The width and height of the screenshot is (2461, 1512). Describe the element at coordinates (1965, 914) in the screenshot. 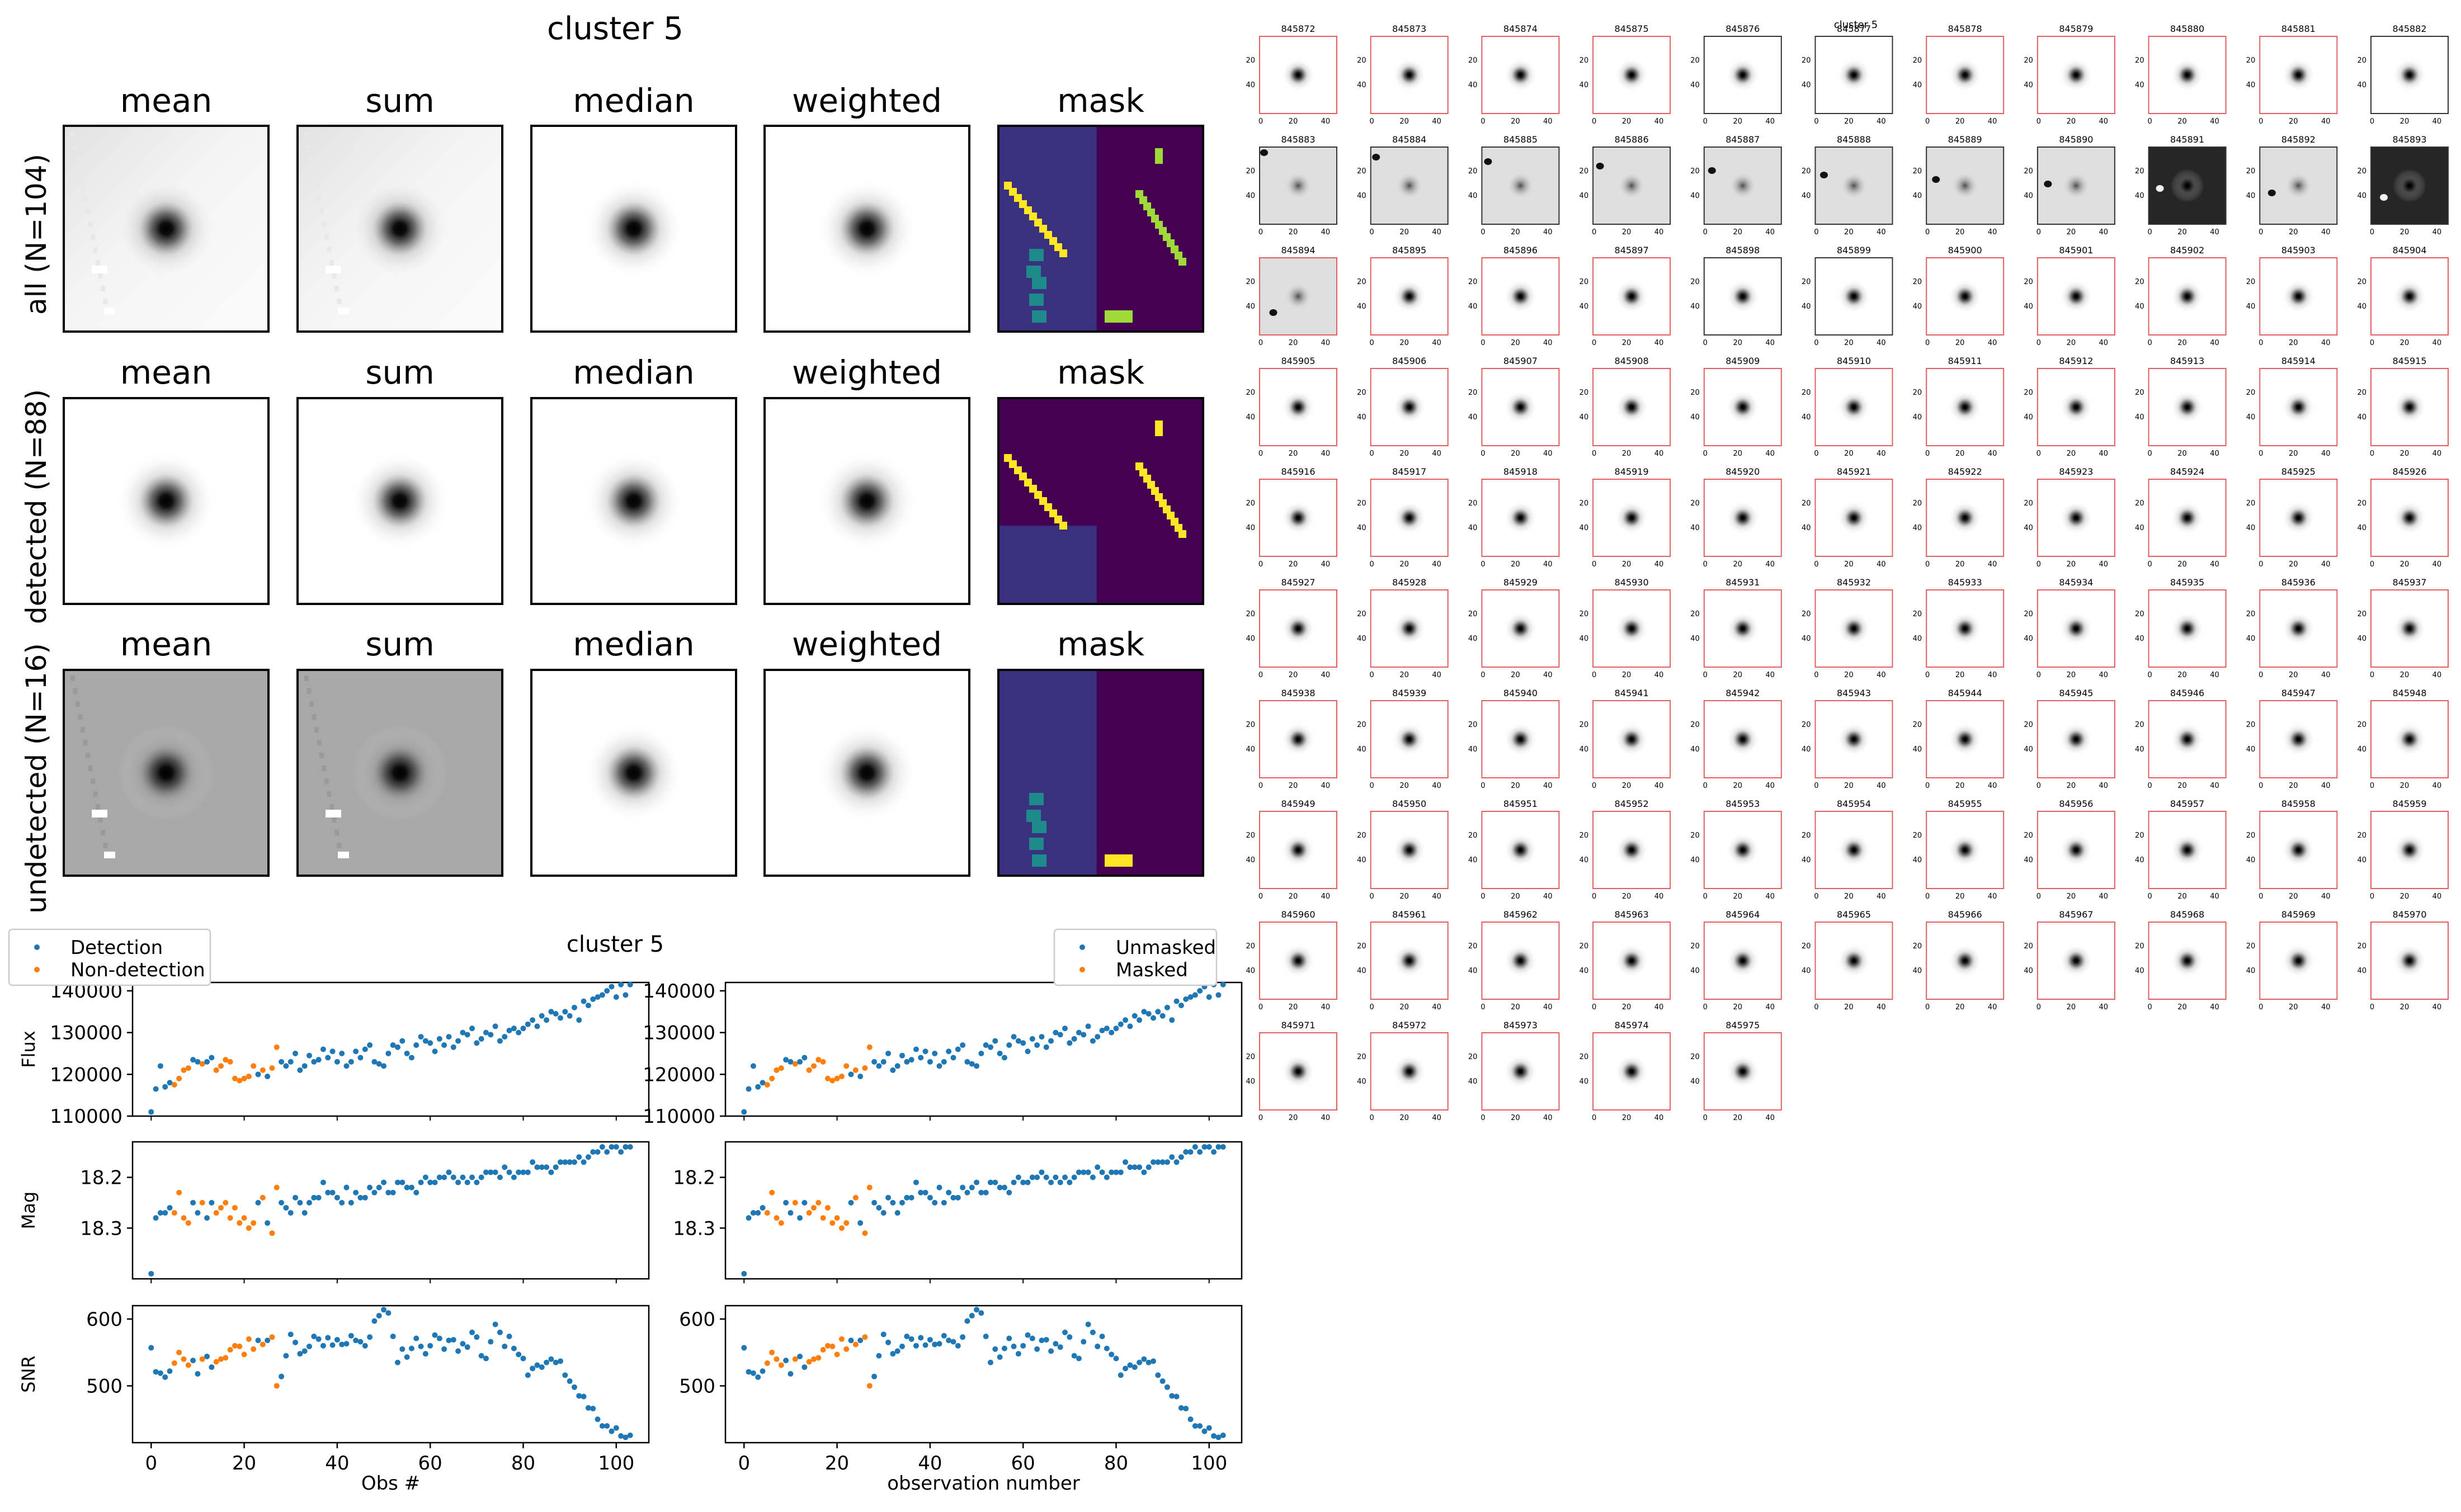

I see `thumbnail-id: 845966` at that location.